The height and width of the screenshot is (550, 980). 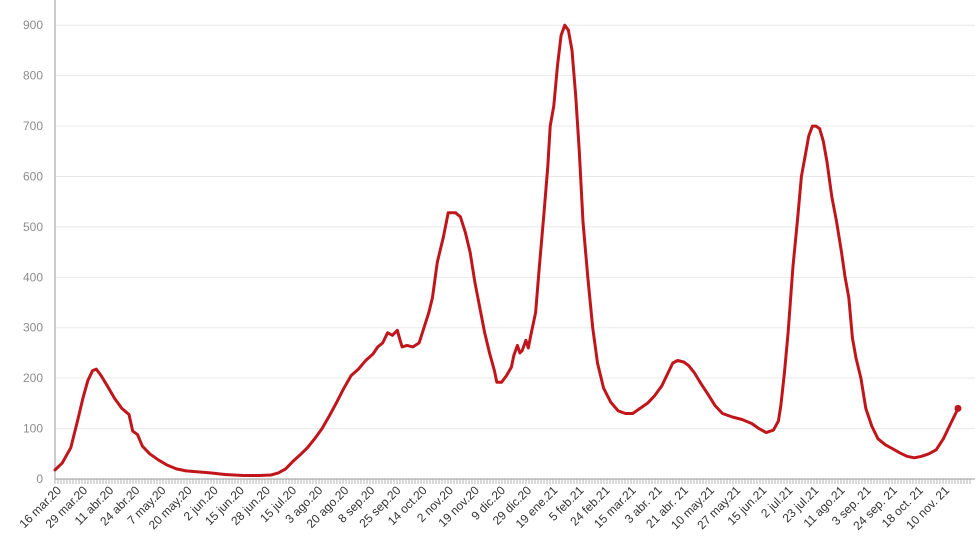 What do you see at coordinates (33, 328) in the screenshot?
I see `y-tick-label: 300` at bounding box center [33, 328].